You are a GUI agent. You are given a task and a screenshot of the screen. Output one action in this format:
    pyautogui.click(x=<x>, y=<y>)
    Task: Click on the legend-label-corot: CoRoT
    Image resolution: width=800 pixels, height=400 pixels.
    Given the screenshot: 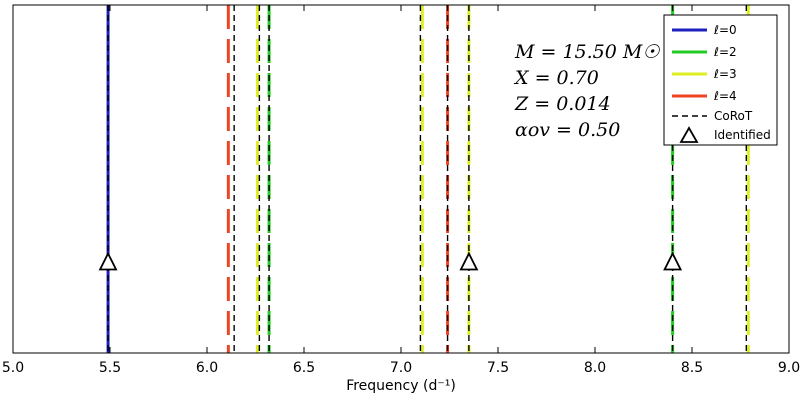 What is the action you would take?
    pyautogui.click(x=733, y=116)
    